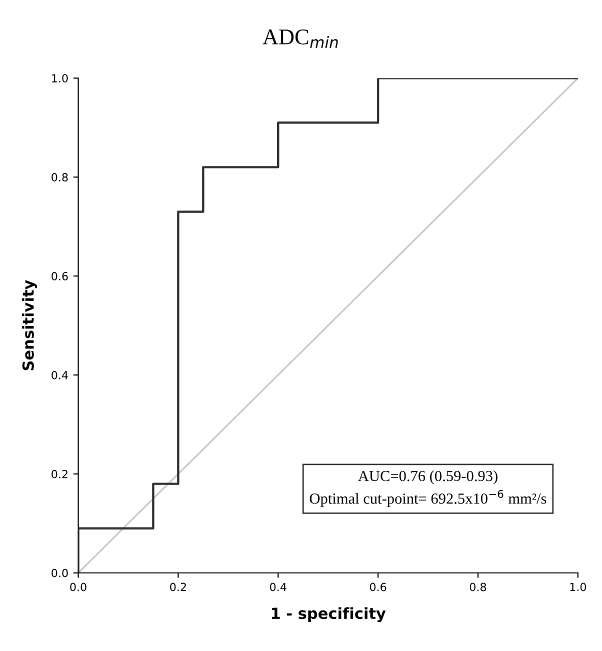 Image resolution: width=602 pixels, height=651 pixels. What do you see at coordinates (478, 587) in the screenshot?
I see `x-tick-label: 0.8` at bounding box center [478, 587].